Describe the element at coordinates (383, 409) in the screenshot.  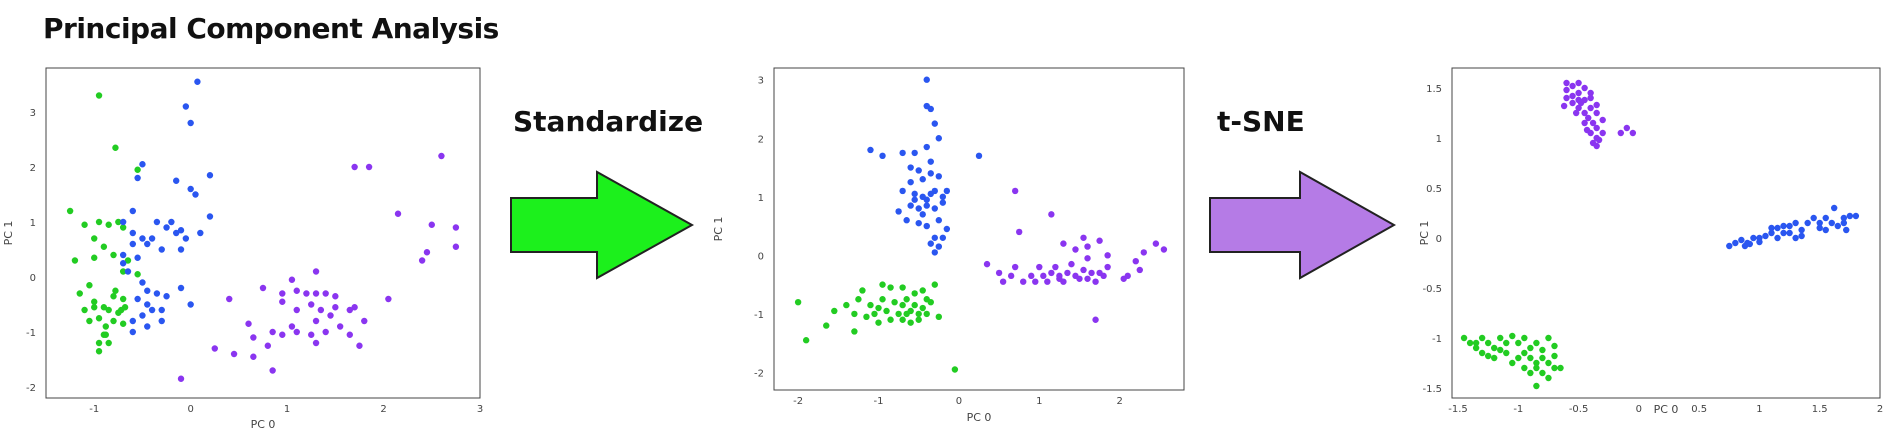
I see `x-tick-label: 2` at that location.